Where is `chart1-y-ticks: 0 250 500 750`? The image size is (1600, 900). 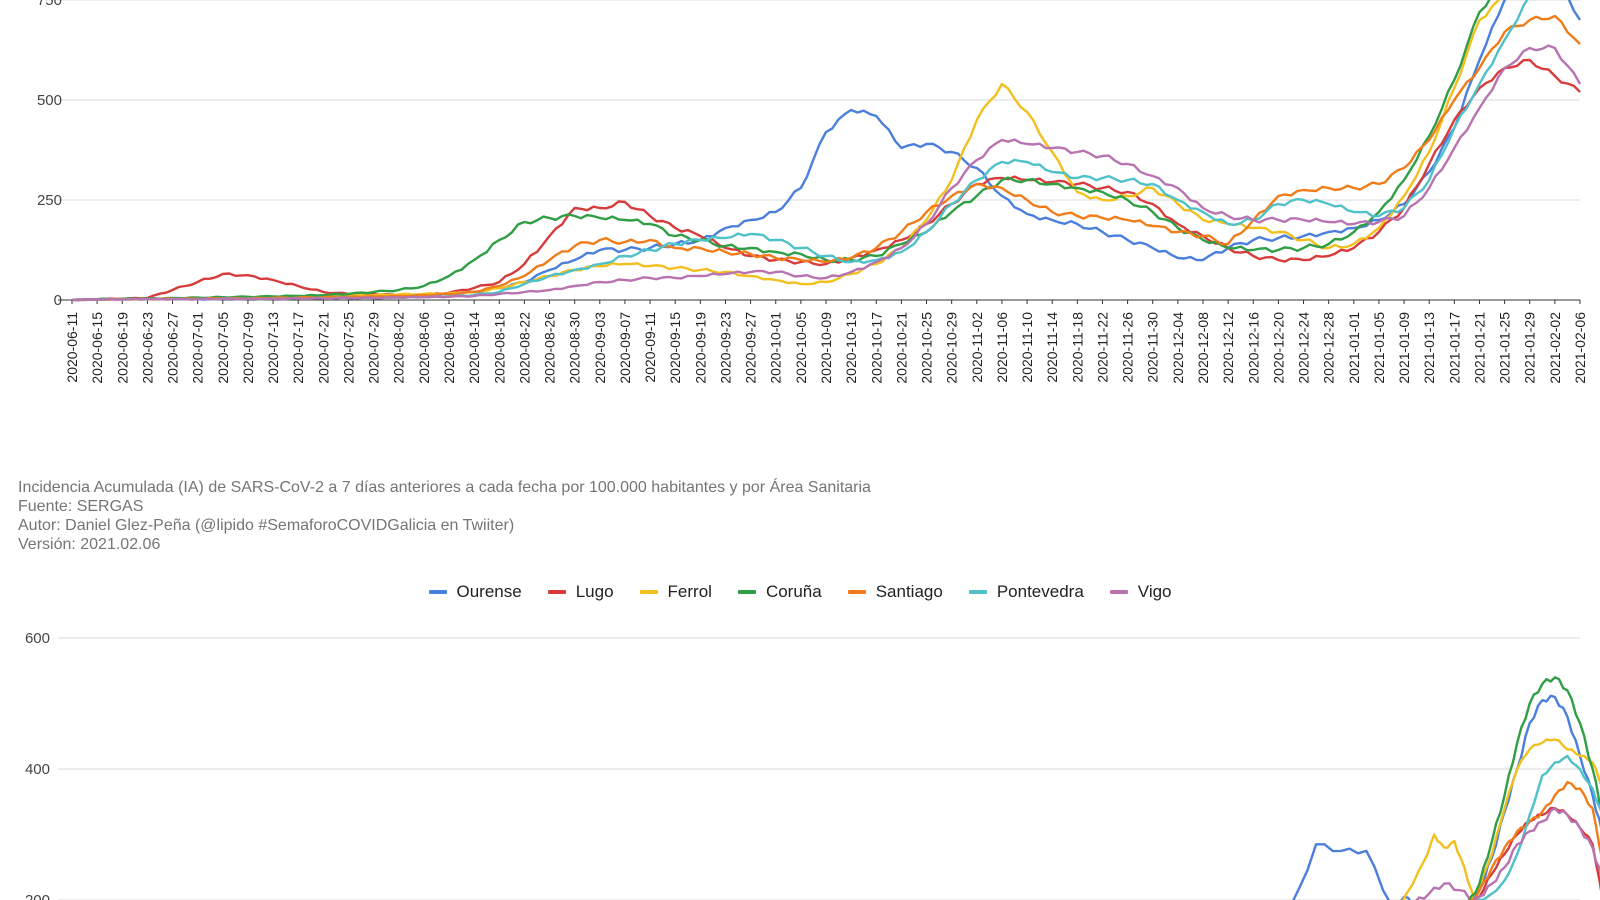
chart1-y-ticks: 0 250 500 750 is located at coordinates (49, 154).